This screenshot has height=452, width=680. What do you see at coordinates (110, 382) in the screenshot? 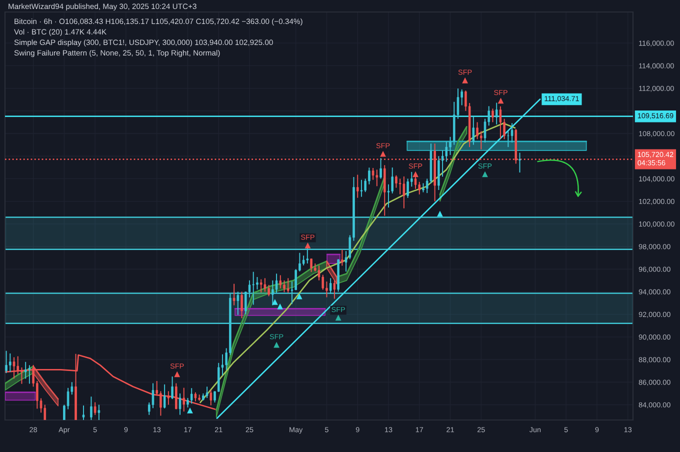
I see `line-series` at bounding box center [110, 382].